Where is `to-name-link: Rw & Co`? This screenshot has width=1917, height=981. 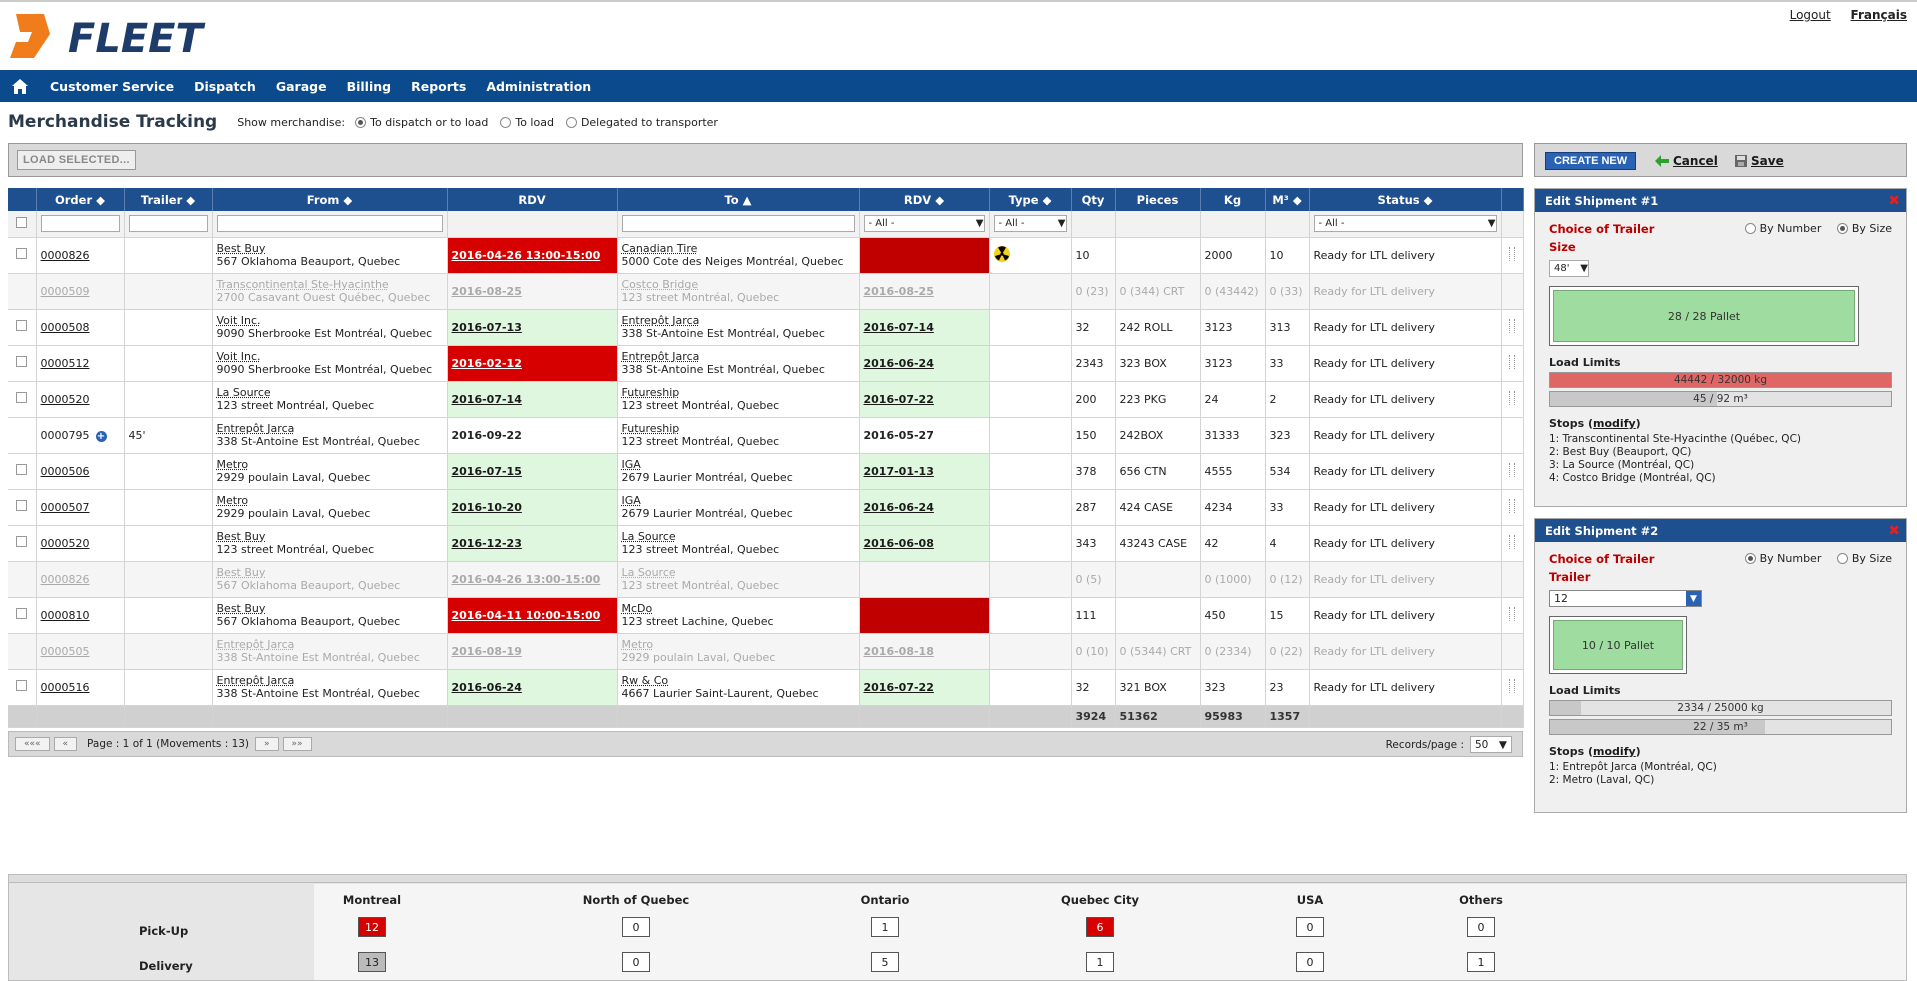
to-name-link: Rw & Co is located at coordinates (645, 680).